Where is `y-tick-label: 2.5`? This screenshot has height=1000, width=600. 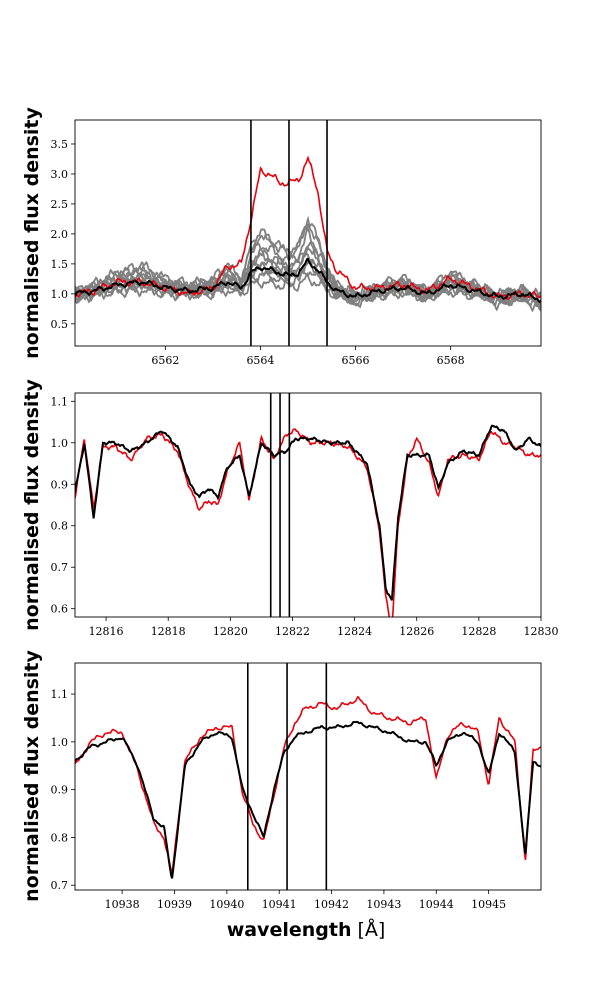
y-tick-label: 2.5 is located at coordinates (60, 204).